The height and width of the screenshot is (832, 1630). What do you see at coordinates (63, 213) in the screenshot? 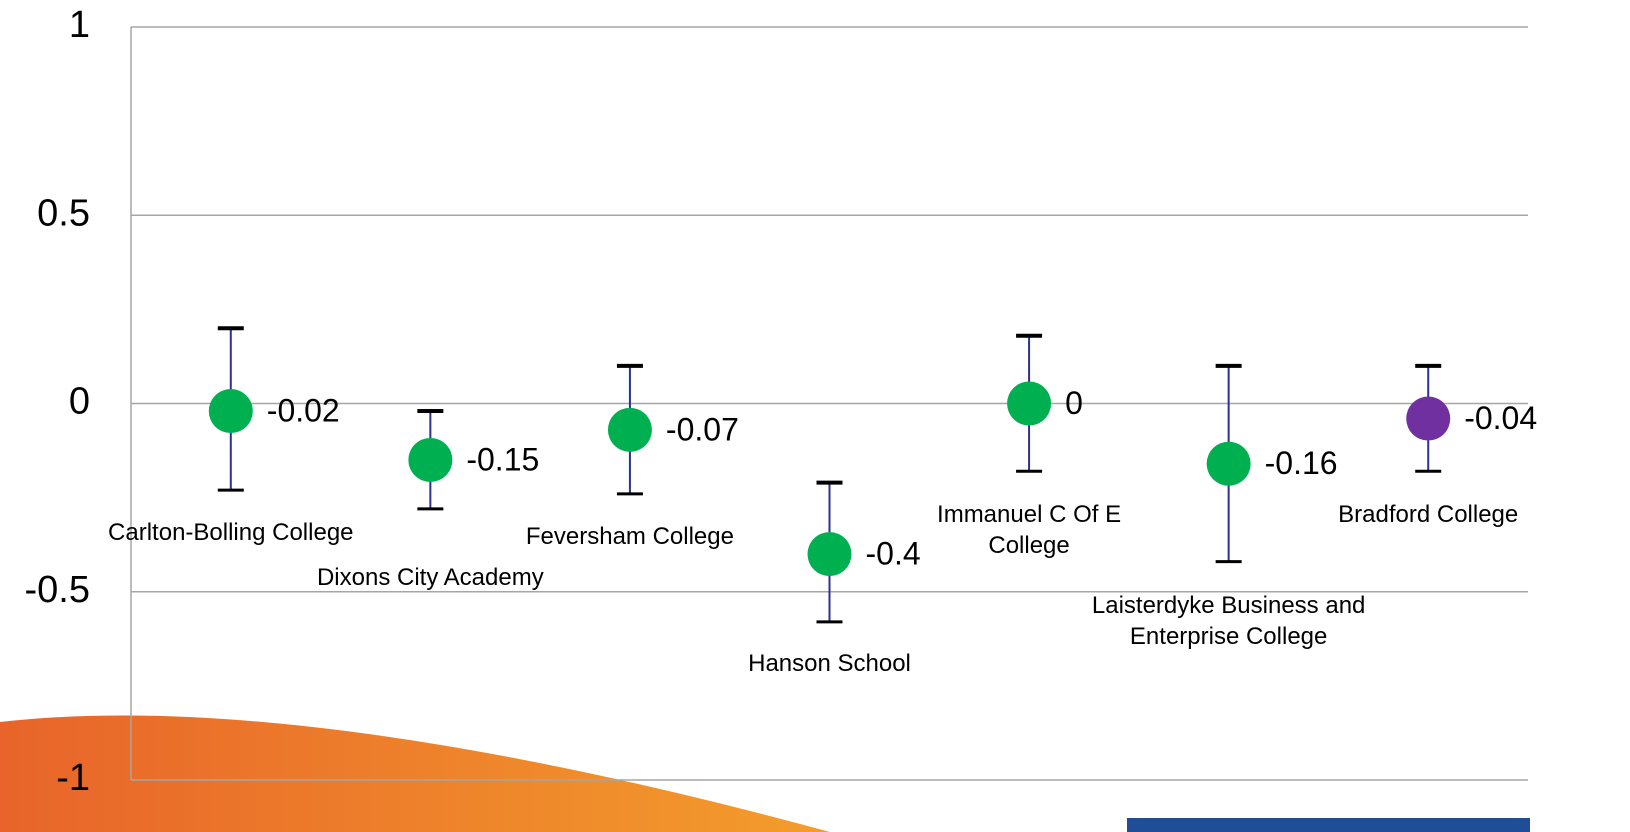
I see `y-tick-label: 0.5` at bounding box center [63, 213].